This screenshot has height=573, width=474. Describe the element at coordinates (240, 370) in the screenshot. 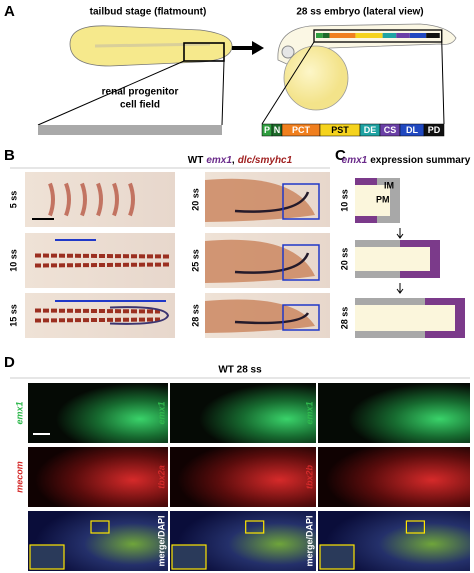

I see `panel-title: WT 28 ss` at that location.